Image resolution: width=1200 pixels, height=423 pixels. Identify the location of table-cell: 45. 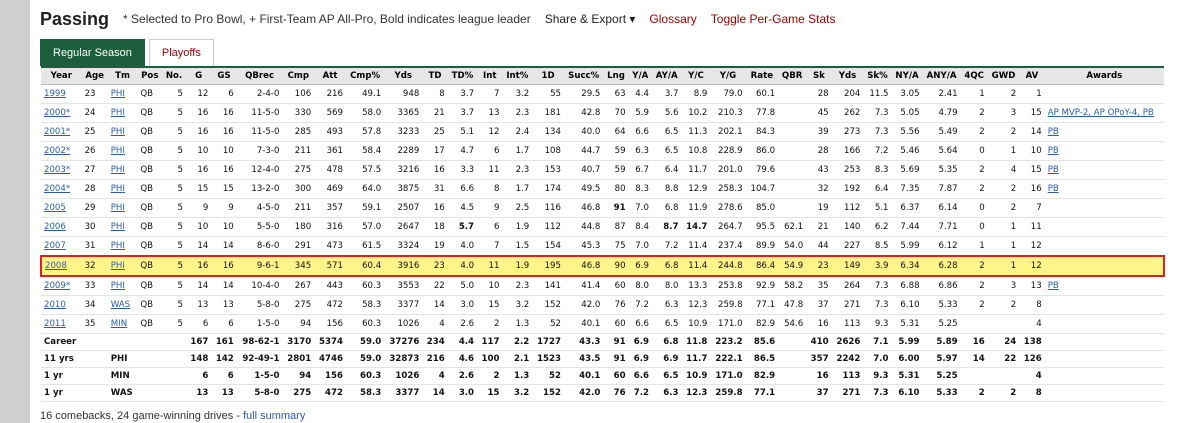
(819, 113).